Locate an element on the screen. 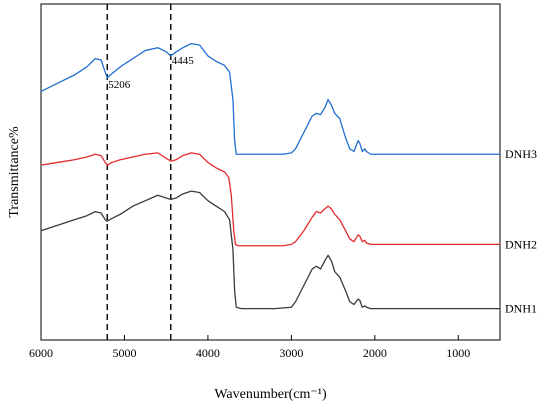 This screenshot has width=550, height=405. annotation-label-5206: 5206 is located at coordinates (119, 85).